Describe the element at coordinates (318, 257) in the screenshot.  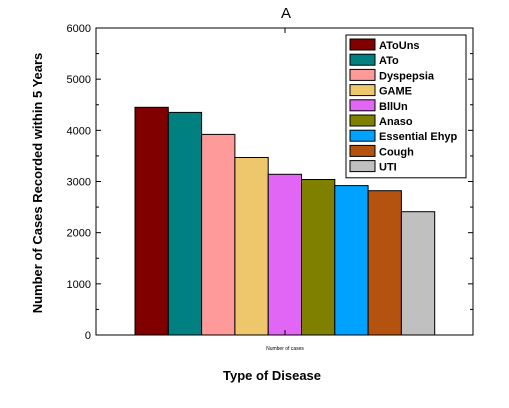
I see `bar-anaso` at that location.